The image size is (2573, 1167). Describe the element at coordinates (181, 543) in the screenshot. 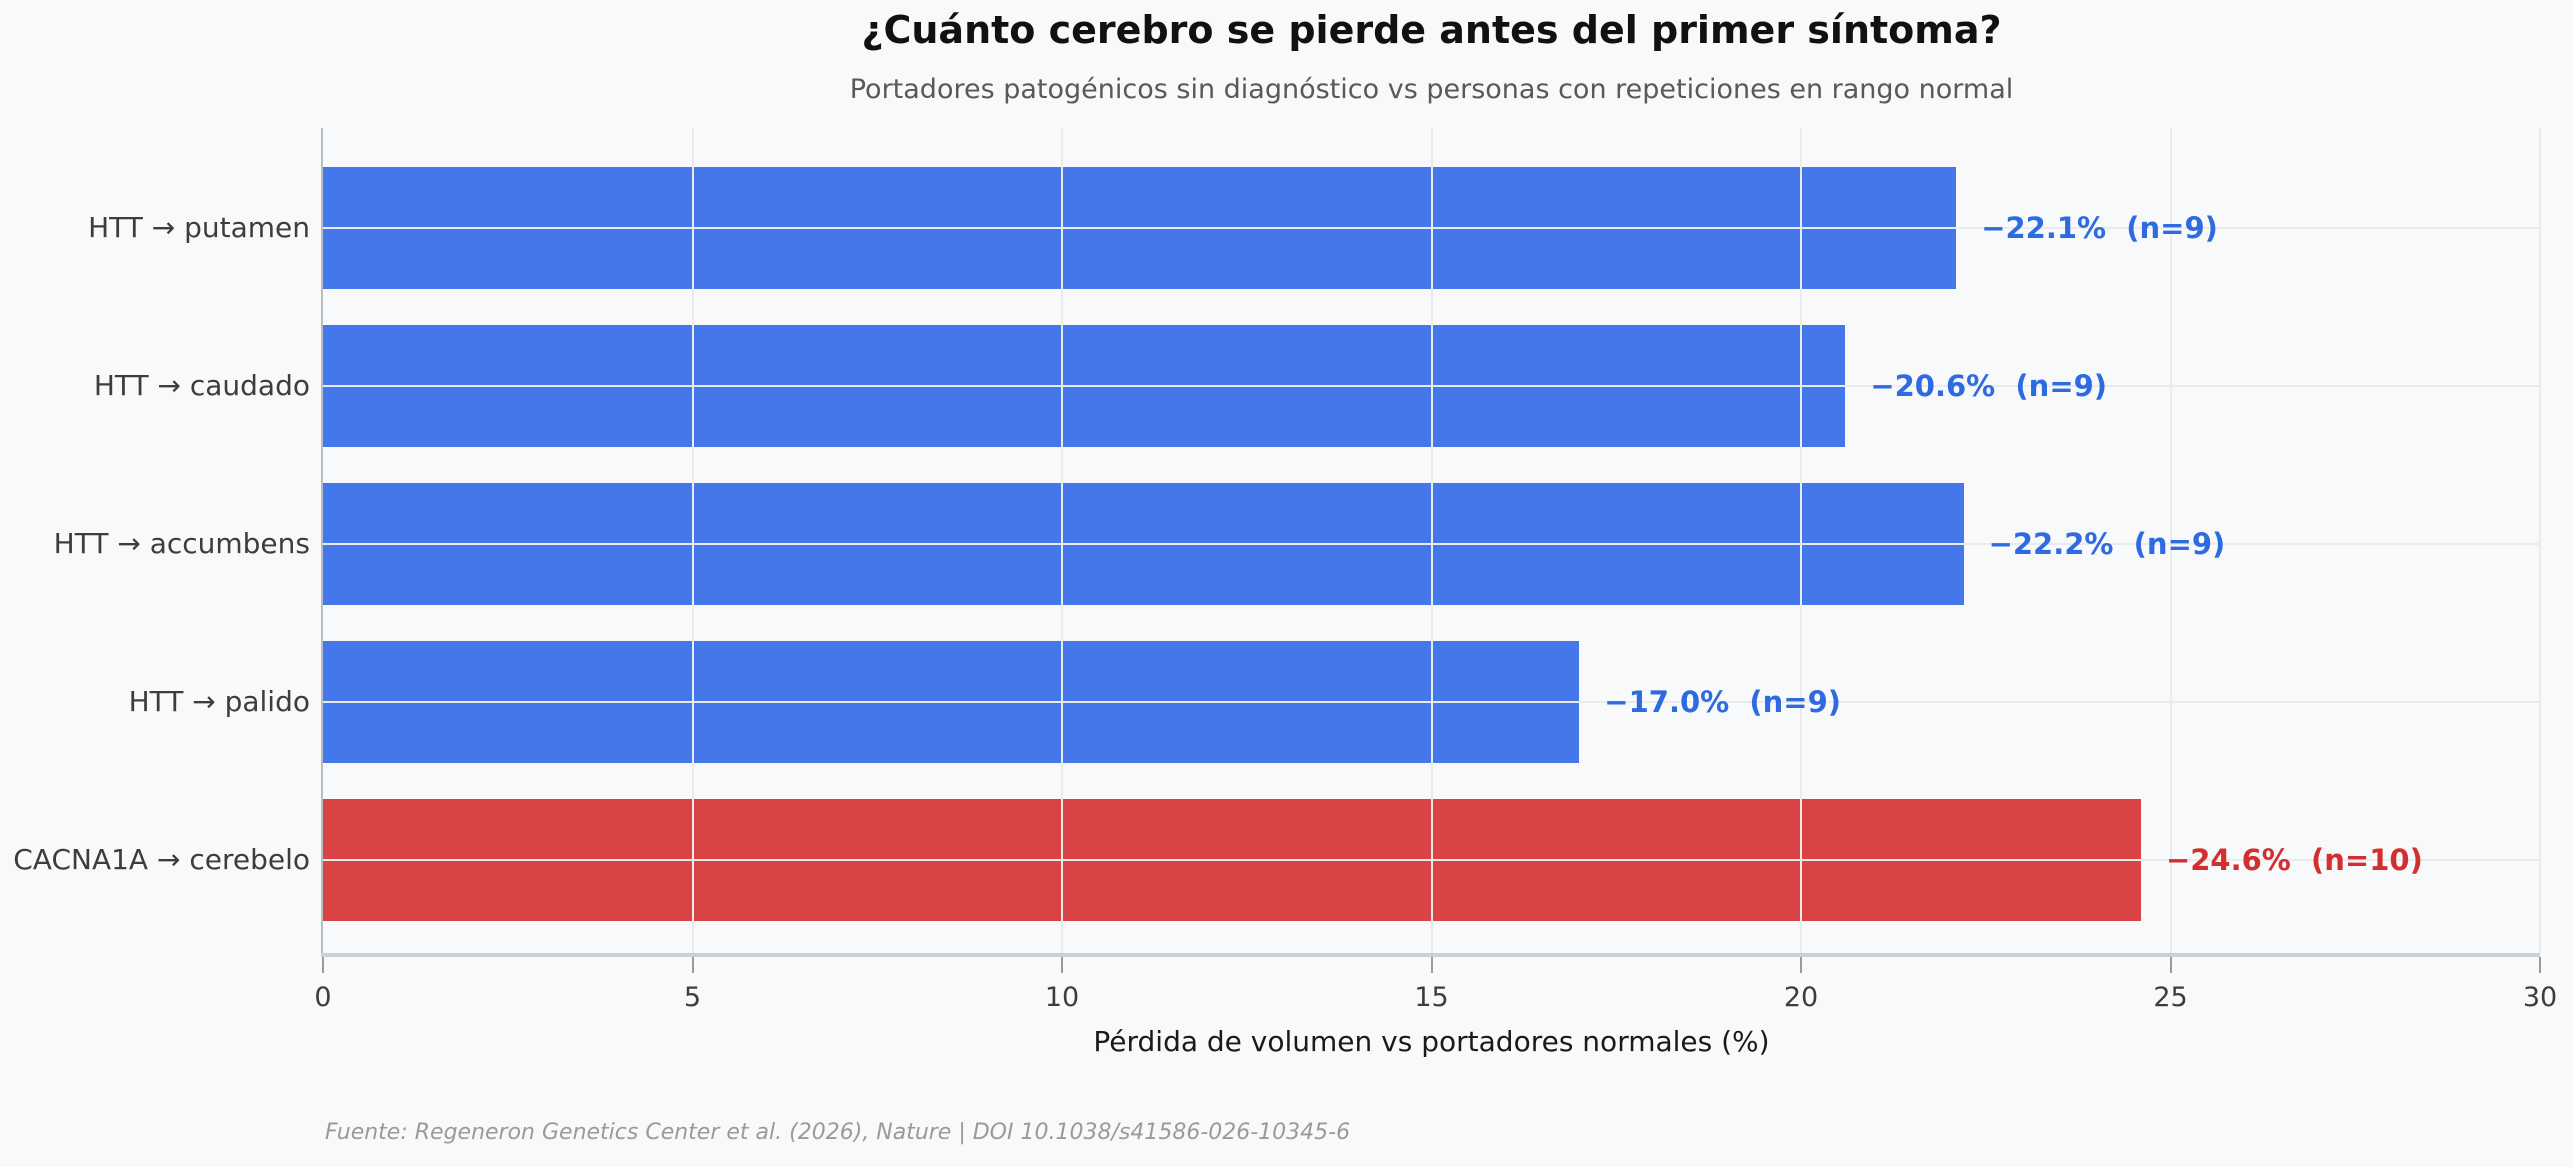

I see `category-label: HTT → accumbens` at that location.